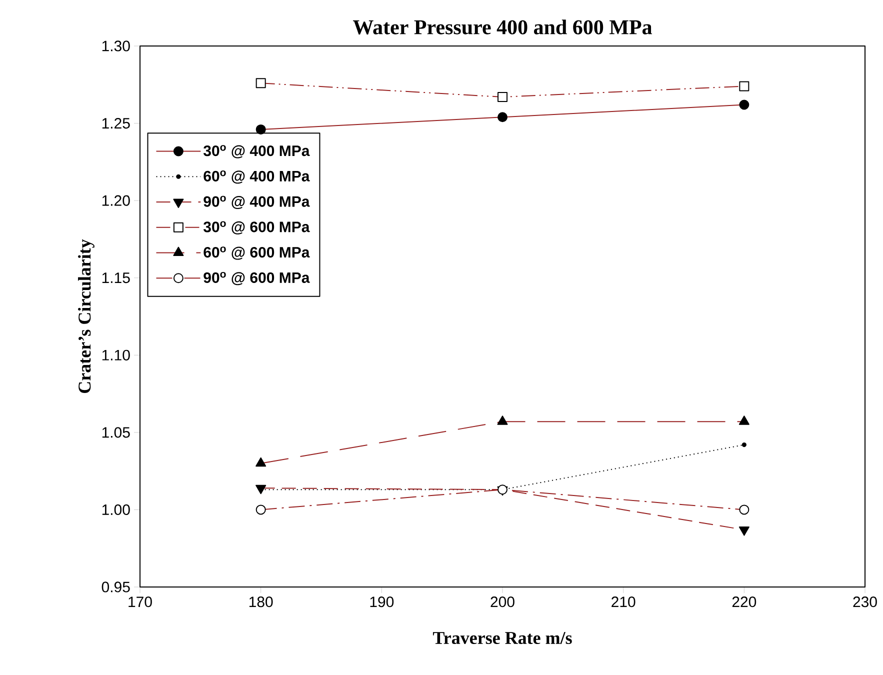  Describe the element at coordinates (257, 253) in the screenshot. I see `legend-label: 60$^{o}$ @ 600 MPa` at that location.